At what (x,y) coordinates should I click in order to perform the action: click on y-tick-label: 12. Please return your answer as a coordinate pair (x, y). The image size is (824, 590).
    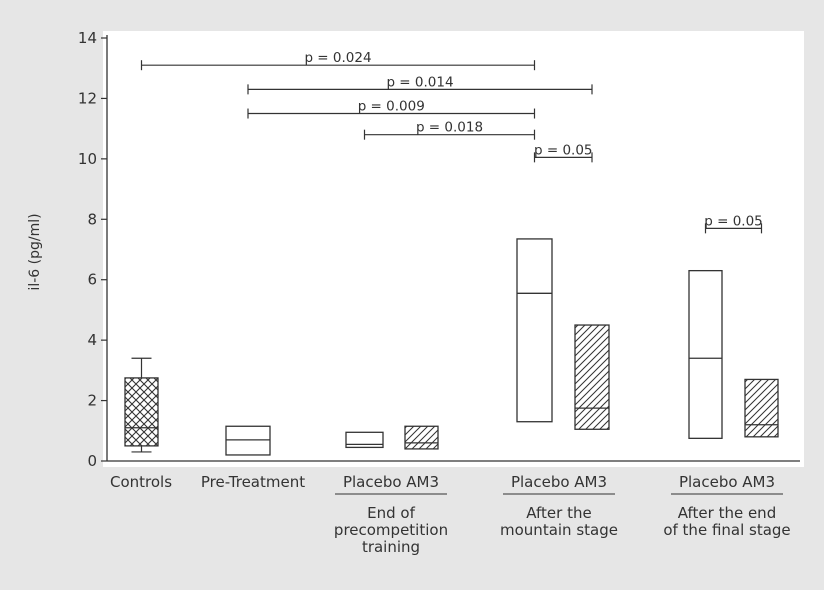
    Looking at the image, I should click on (87, 98).